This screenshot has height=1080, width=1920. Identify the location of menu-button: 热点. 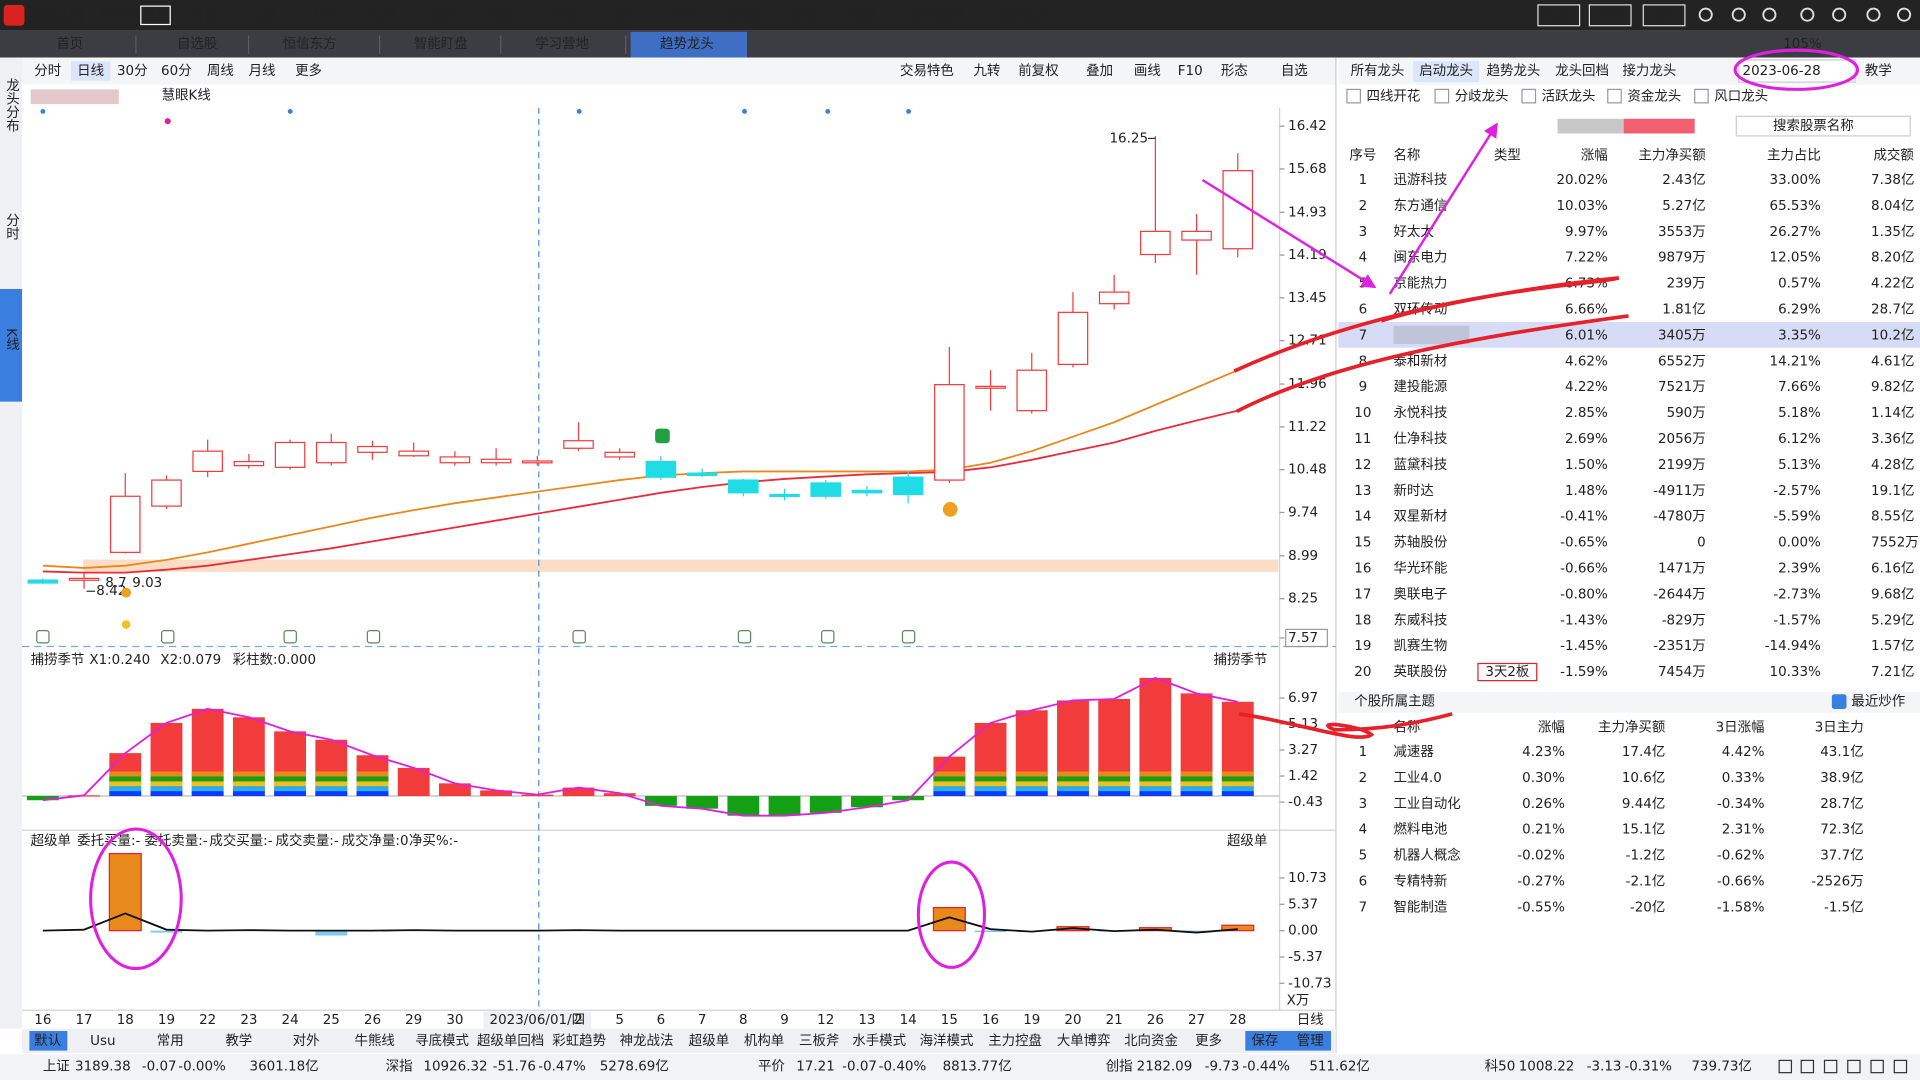
(1558, 16).